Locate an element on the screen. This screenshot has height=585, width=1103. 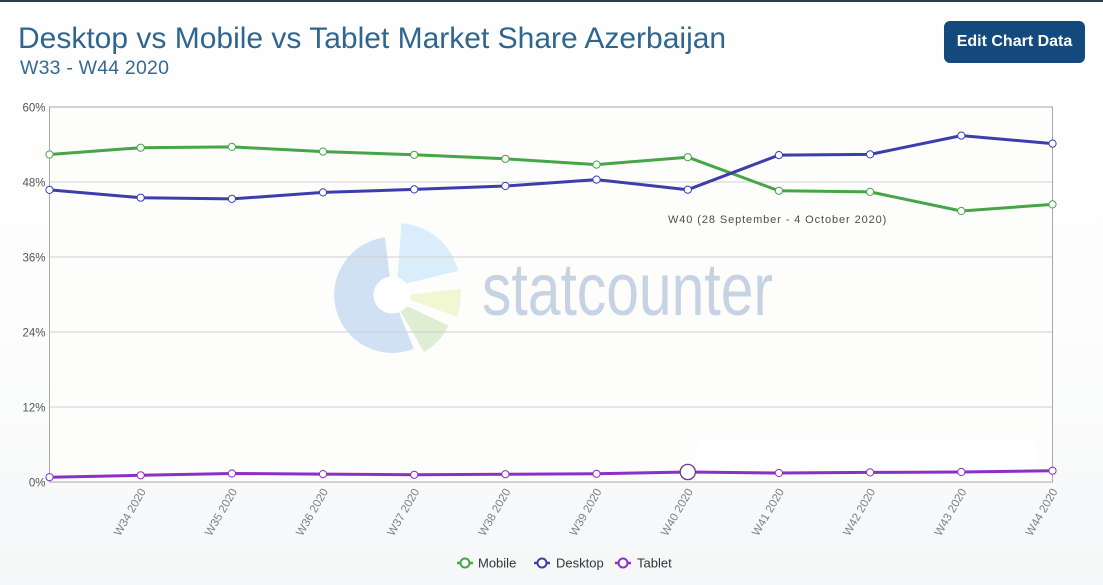
svg-text: statcounter is located at coordinates (627, 289).